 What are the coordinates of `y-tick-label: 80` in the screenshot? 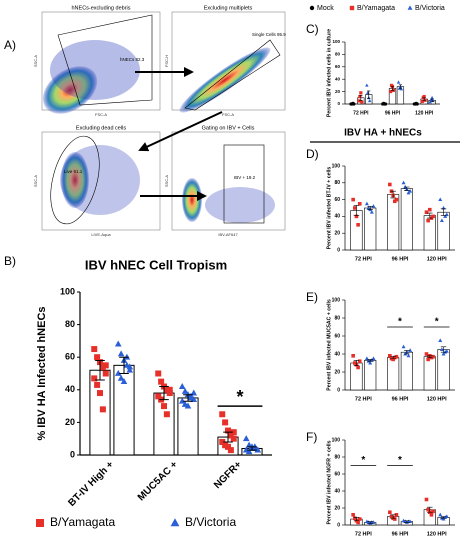 It's located at (337, 457).